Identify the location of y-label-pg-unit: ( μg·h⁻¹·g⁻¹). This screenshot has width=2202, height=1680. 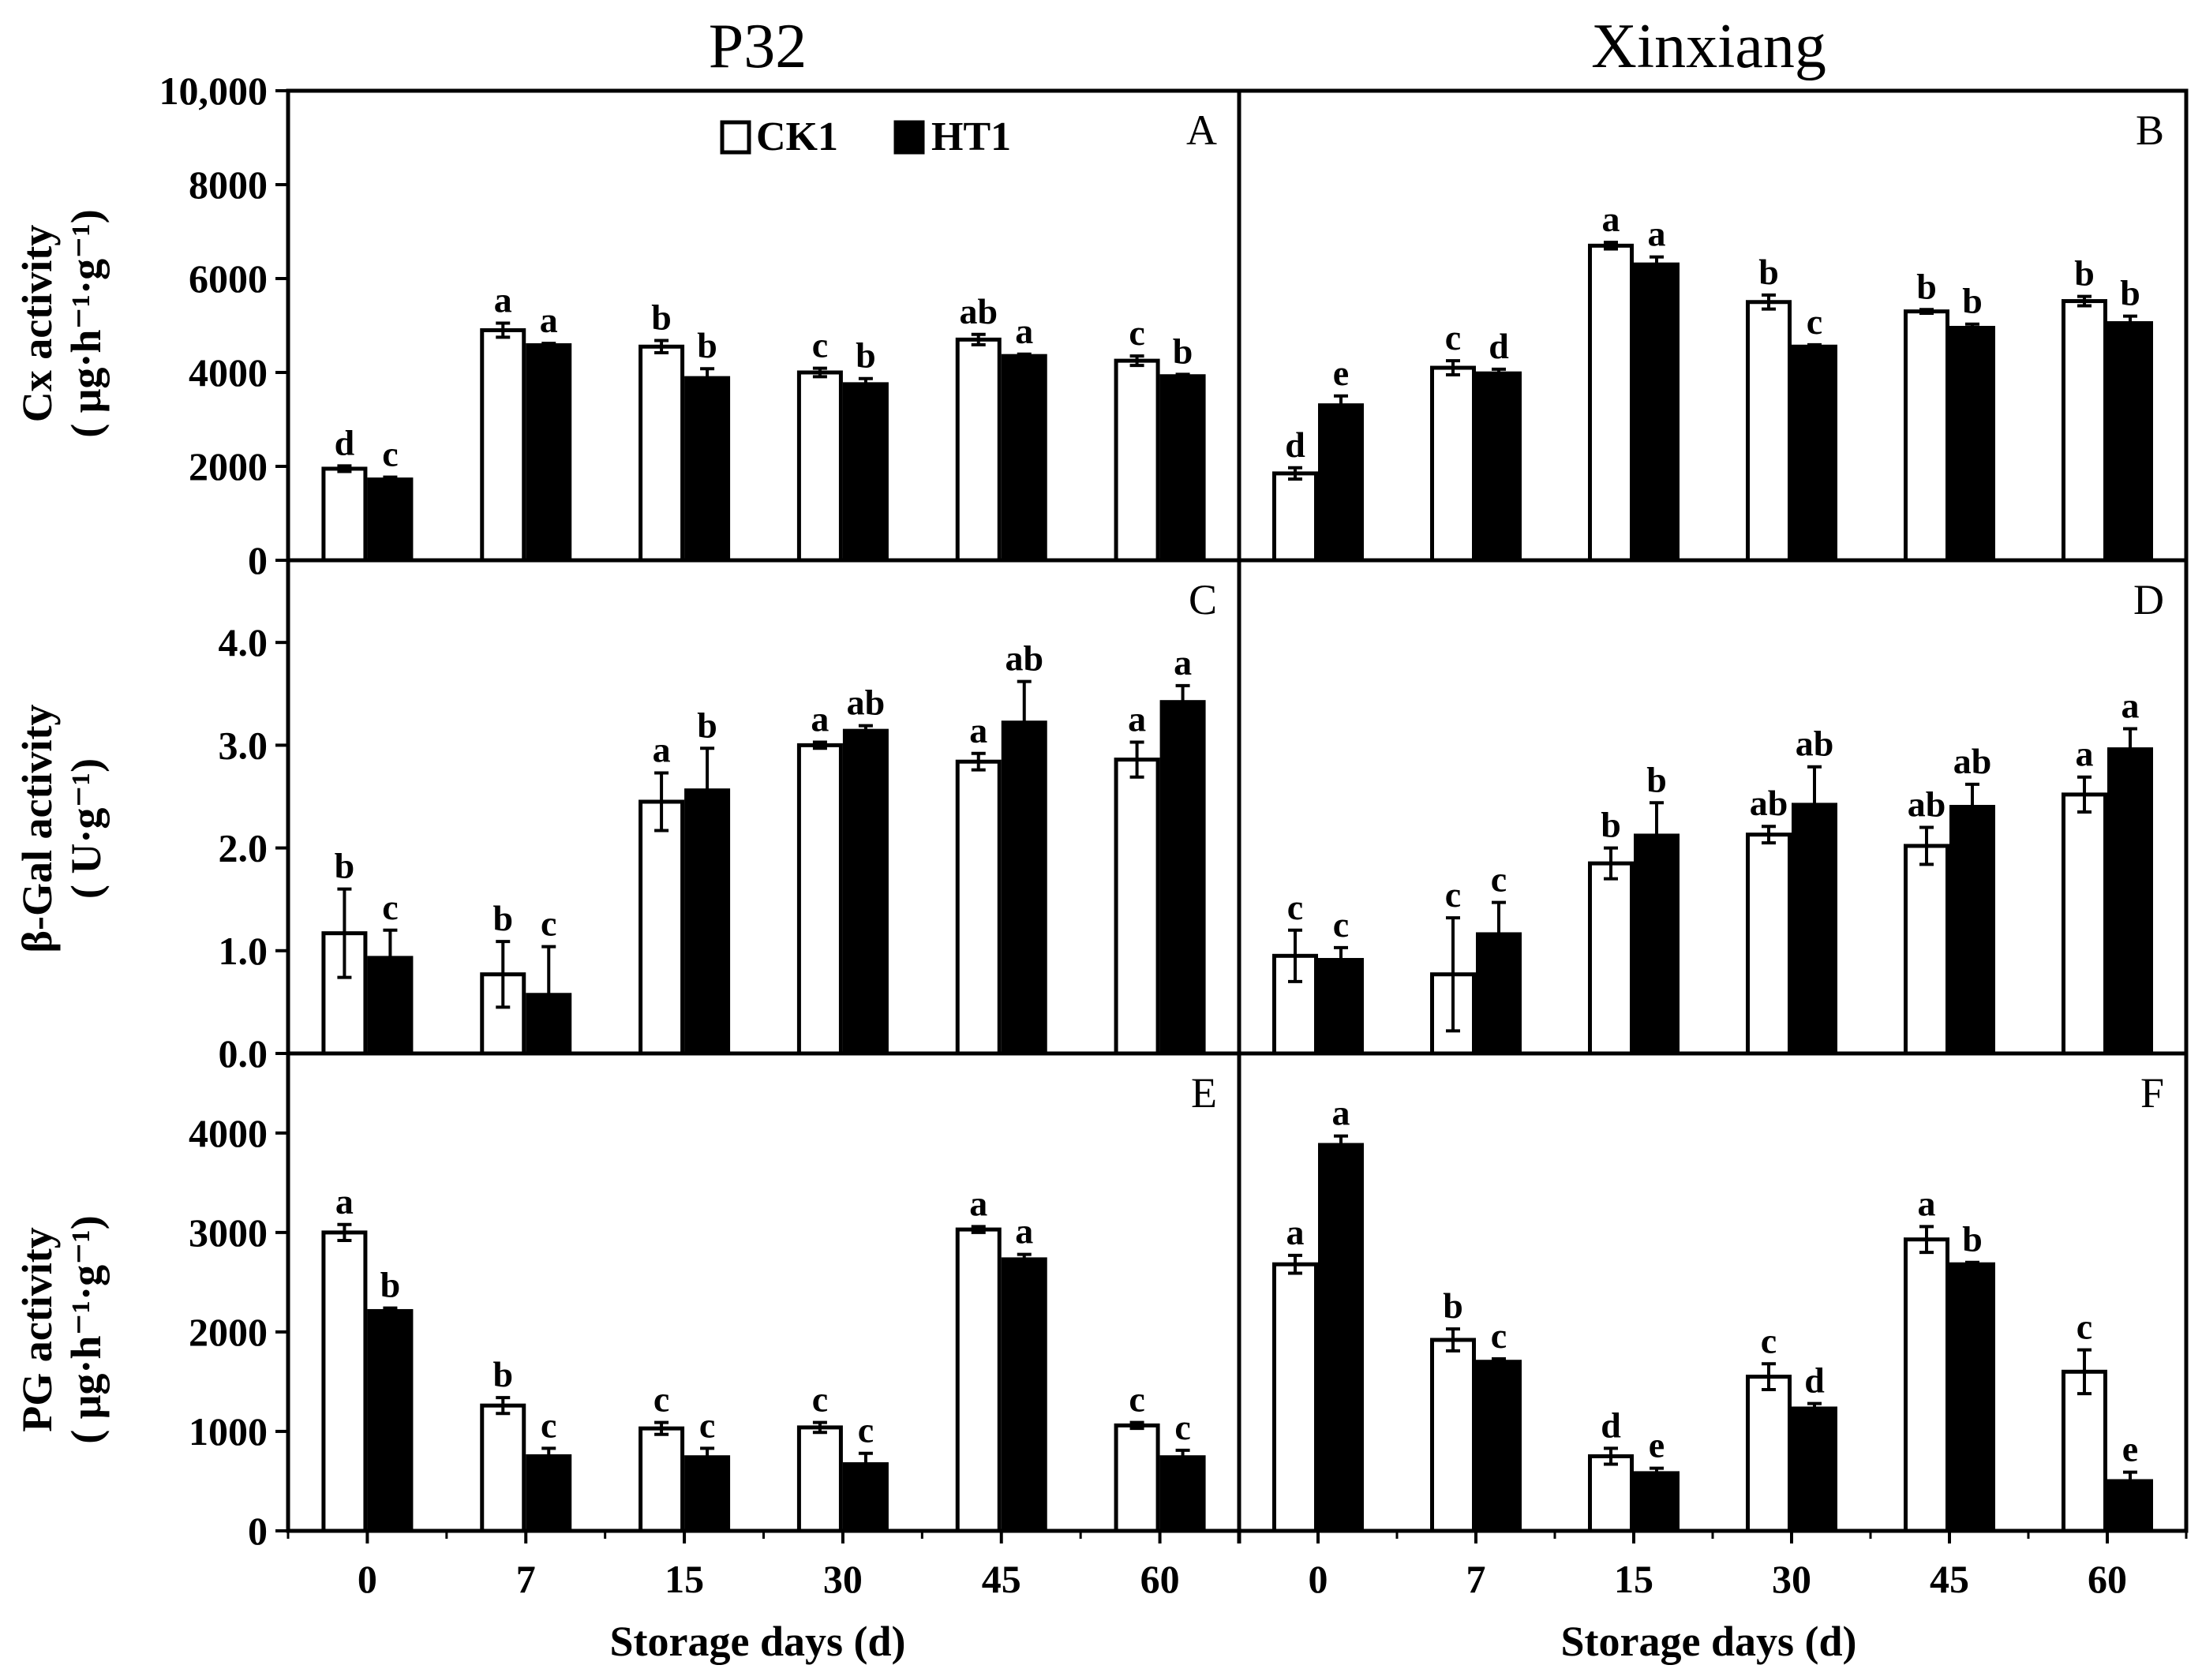
(86, 1329).